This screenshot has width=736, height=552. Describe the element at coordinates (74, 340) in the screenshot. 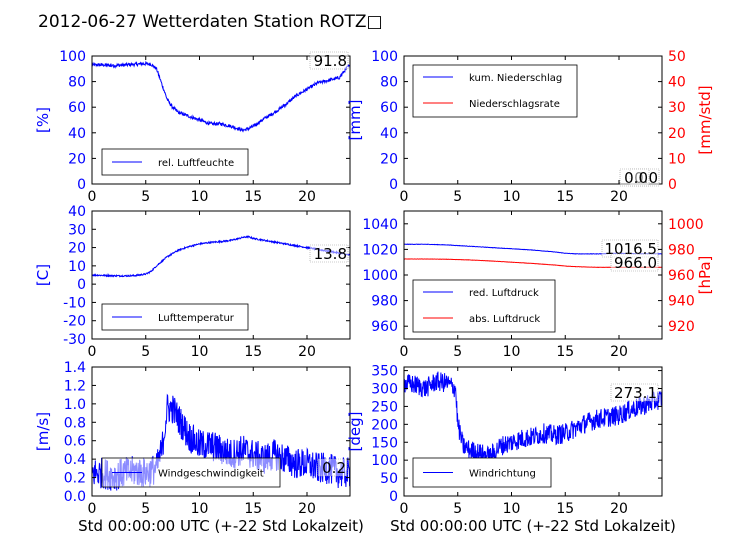

I see `y-tick-label: -30` at that location.